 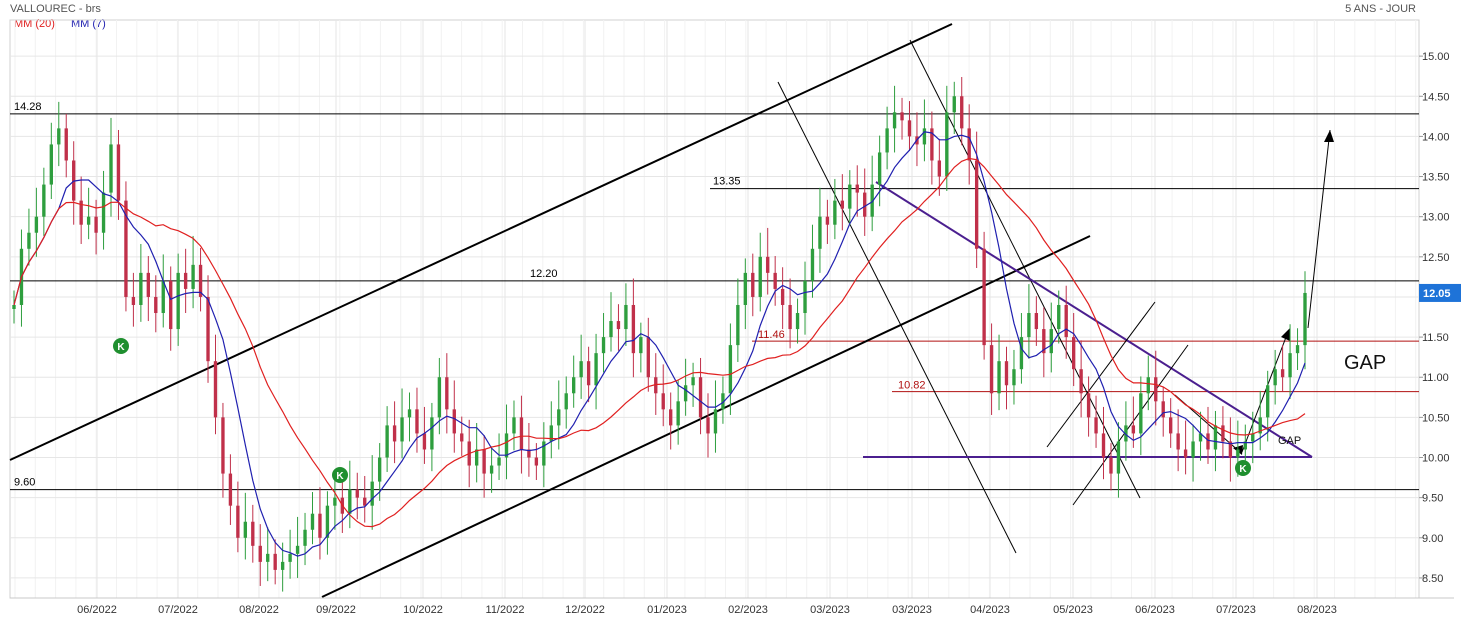 I want to click on x-tick-label: 06/2023, so click(x=1155, y=610).